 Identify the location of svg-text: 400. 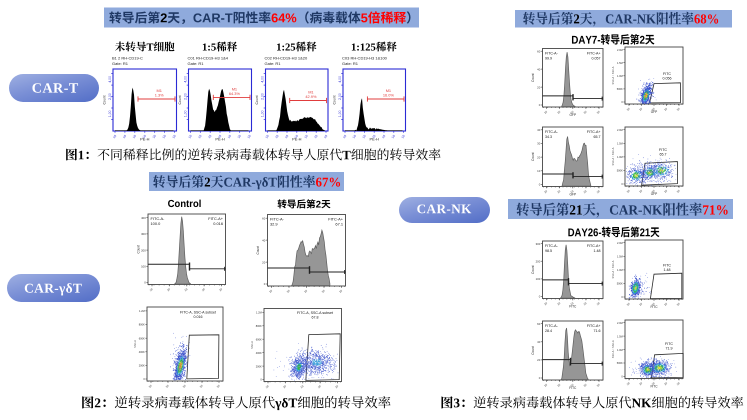
(143, 218).